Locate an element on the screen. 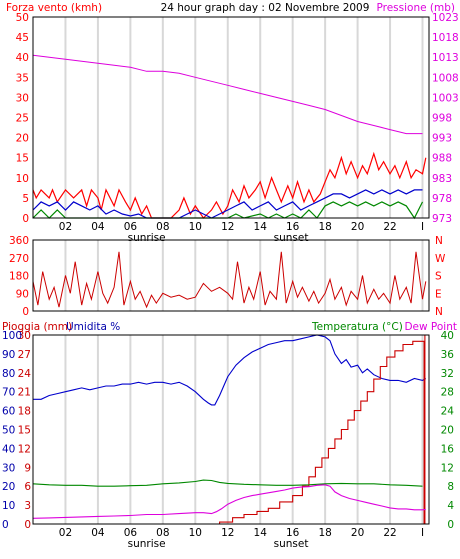 The height and width of the screenshot is (559, 460). ytick-wind: 50 is located at coordinates (22, 18).